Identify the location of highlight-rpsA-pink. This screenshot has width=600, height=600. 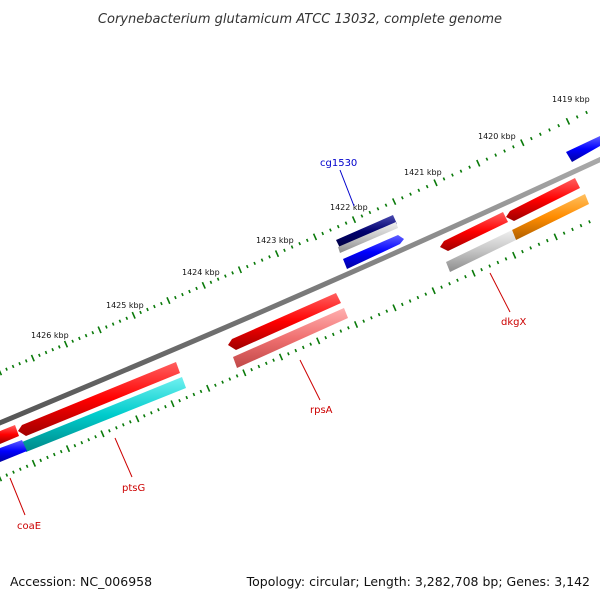
(290, 338).